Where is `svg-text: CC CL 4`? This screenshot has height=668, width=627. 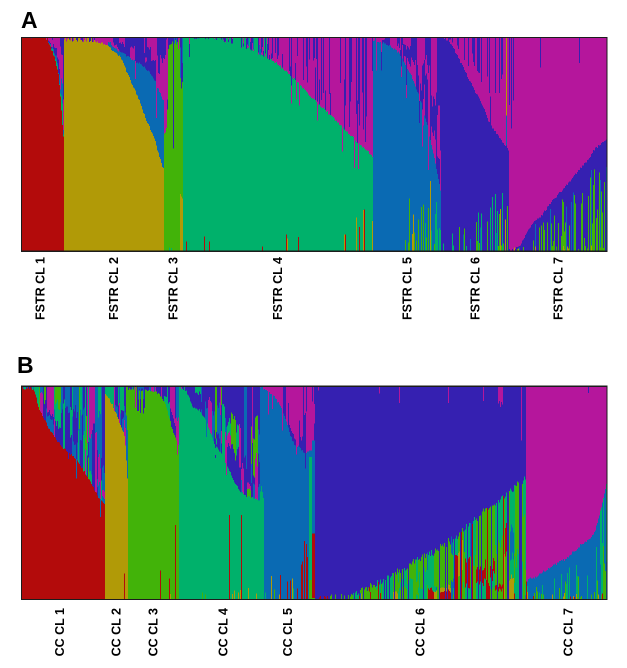 svg-text: CC CL 4 is located at coordinates (224, 632).